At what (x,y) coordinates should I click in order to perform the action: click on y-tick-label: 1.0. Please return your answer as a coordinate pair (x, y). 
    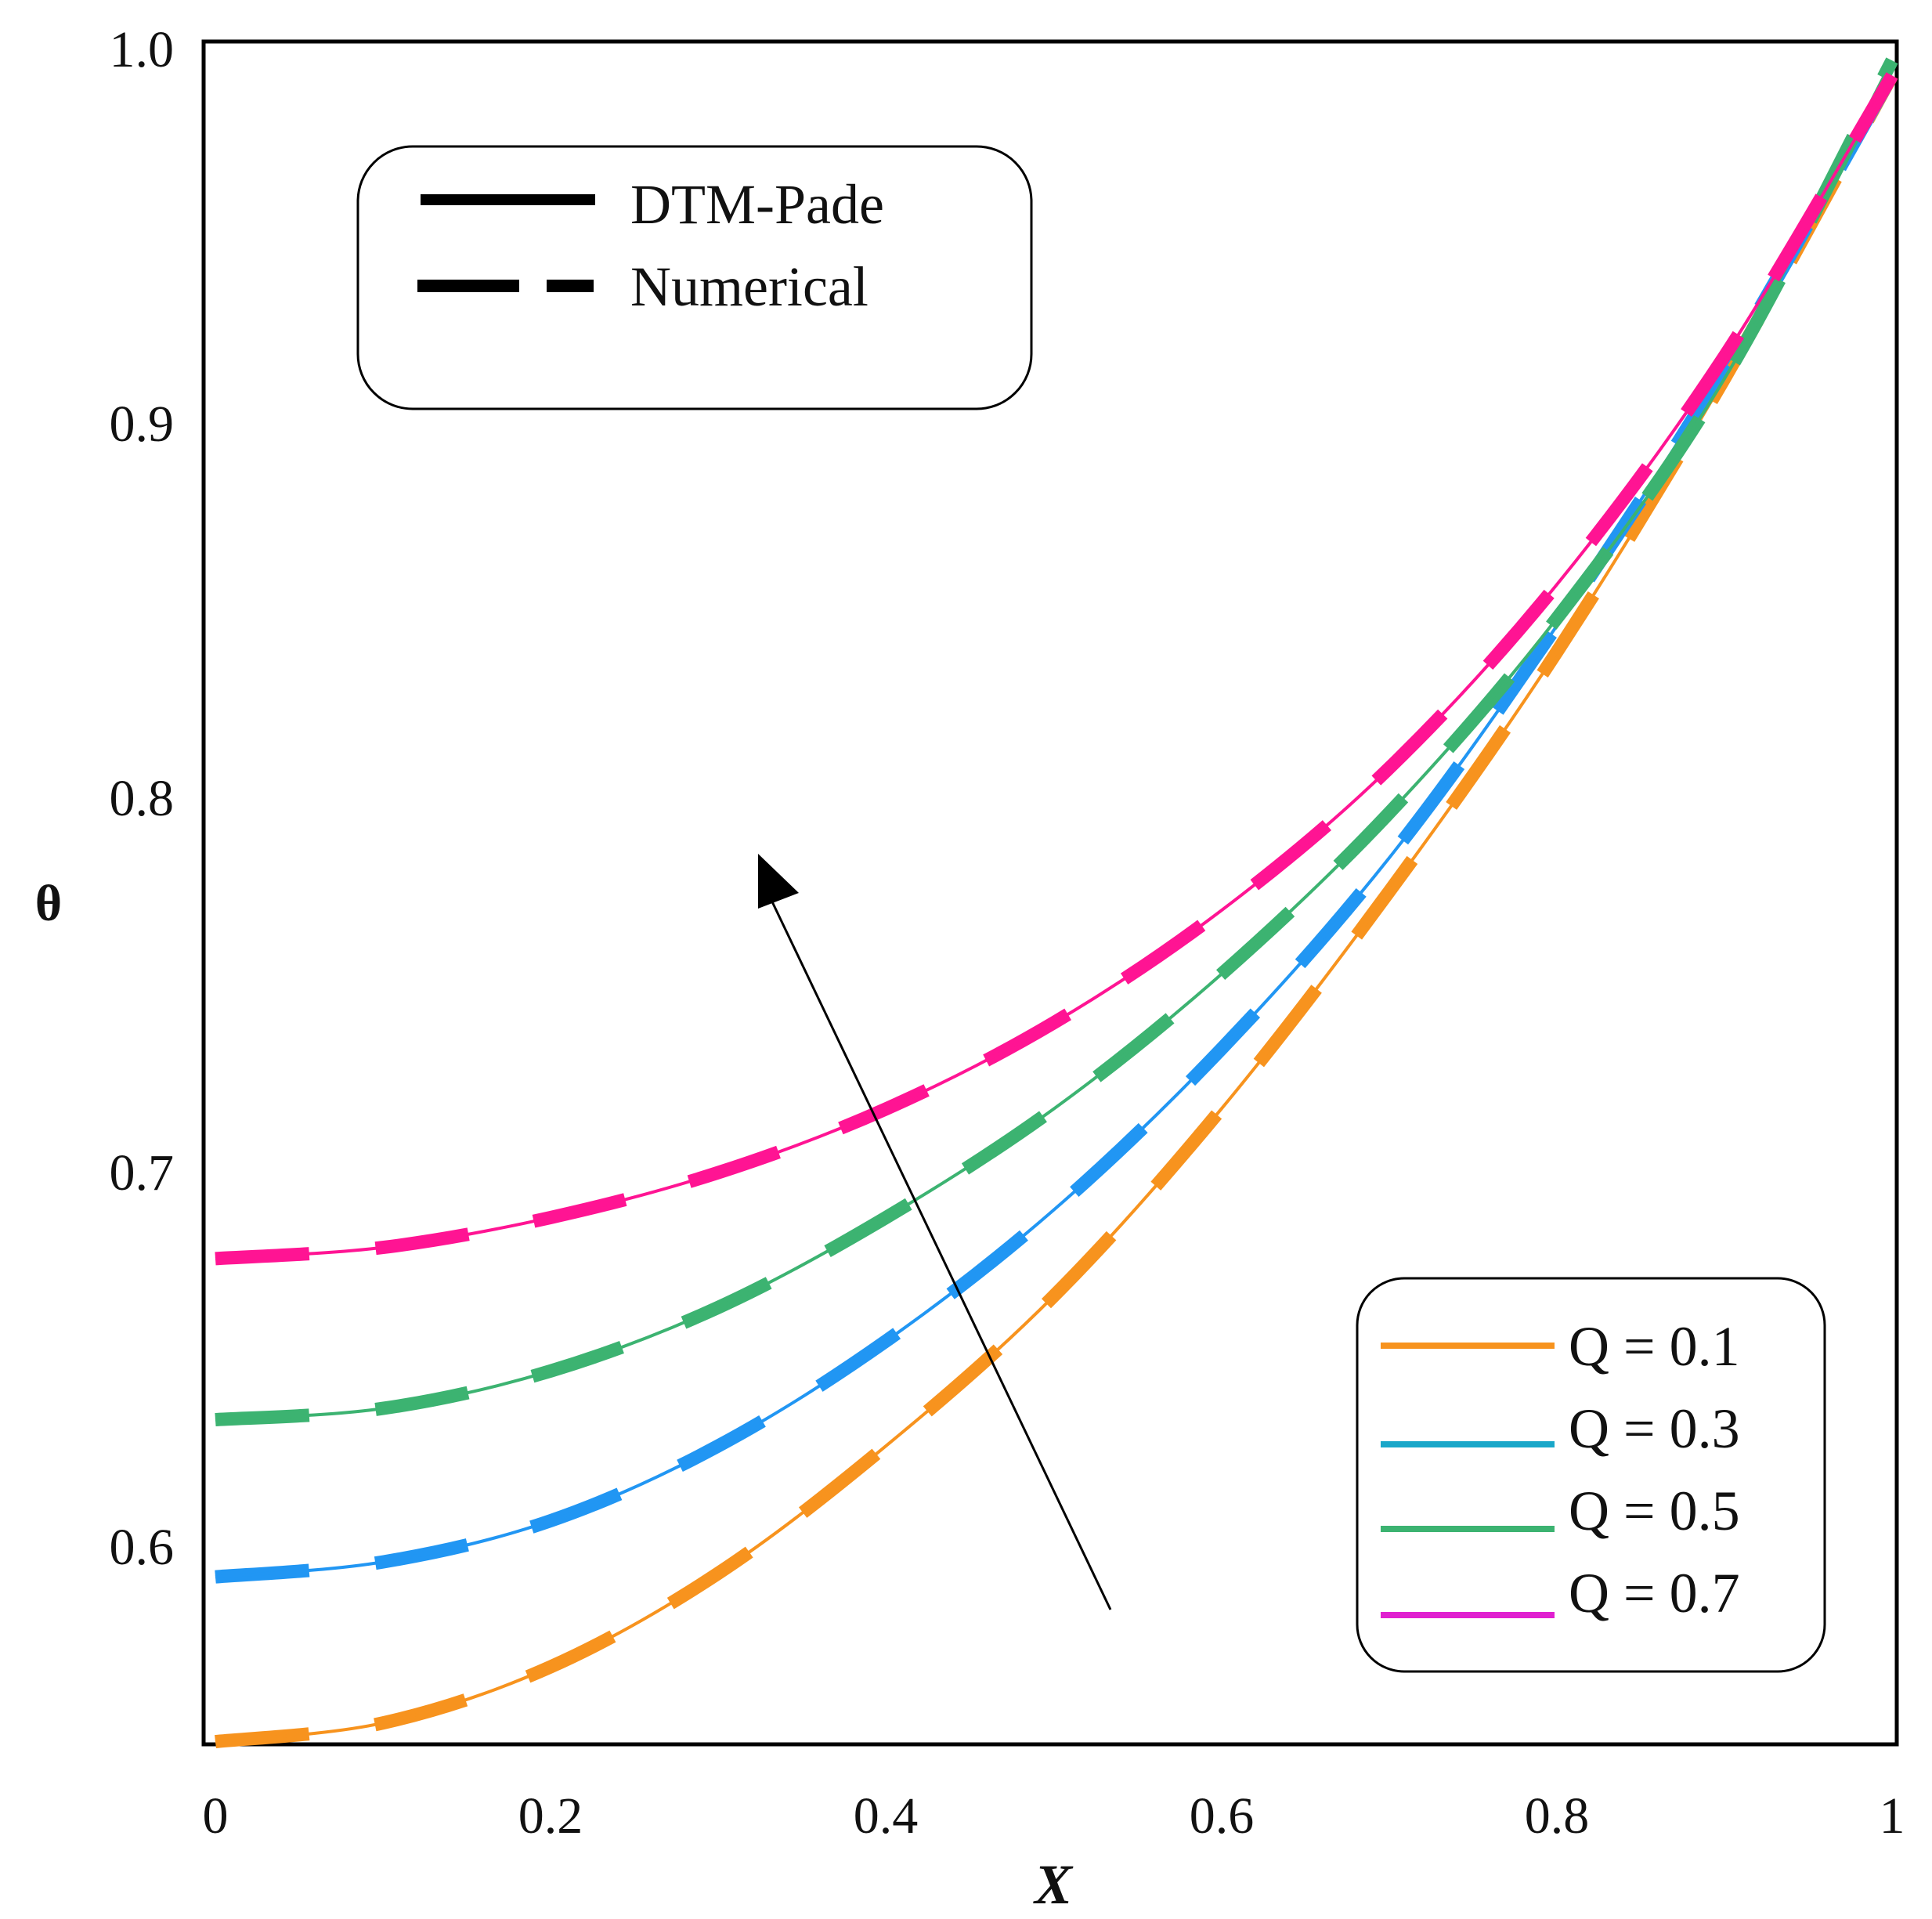
    Looking at the image, I should click on (142, 49).